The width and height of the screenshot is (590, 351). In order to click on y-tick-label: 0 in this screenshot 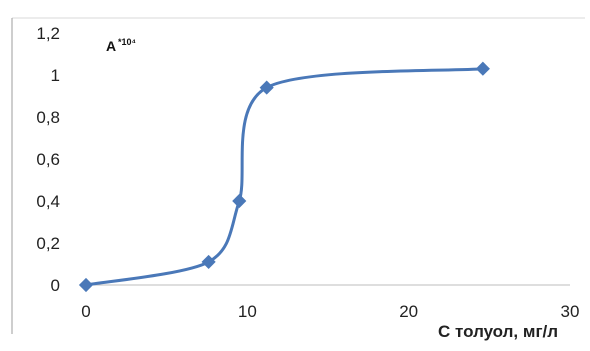, I will do `click(55, 285)`.